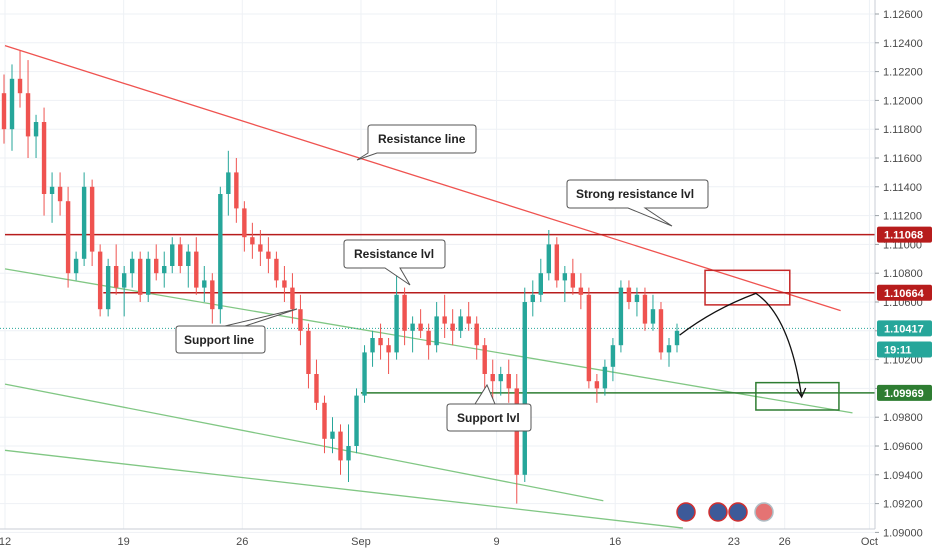 The height and width of the screenshot is (550, 932). I want to click on price-tag: 1.11068, so click(904, 234).